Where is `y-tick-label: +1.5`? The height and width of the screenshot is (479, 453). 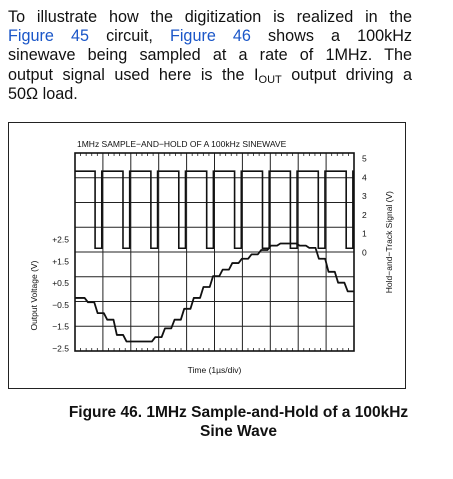
y-tick-label: +1.5 is located at coordinates (60, 261).